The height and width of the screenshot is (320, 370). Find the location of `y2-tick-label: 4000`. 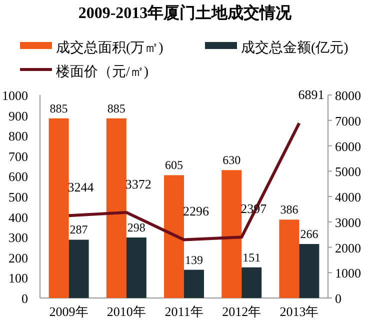

y2-tick-label: 4000 is located at coordinates (348, 197).